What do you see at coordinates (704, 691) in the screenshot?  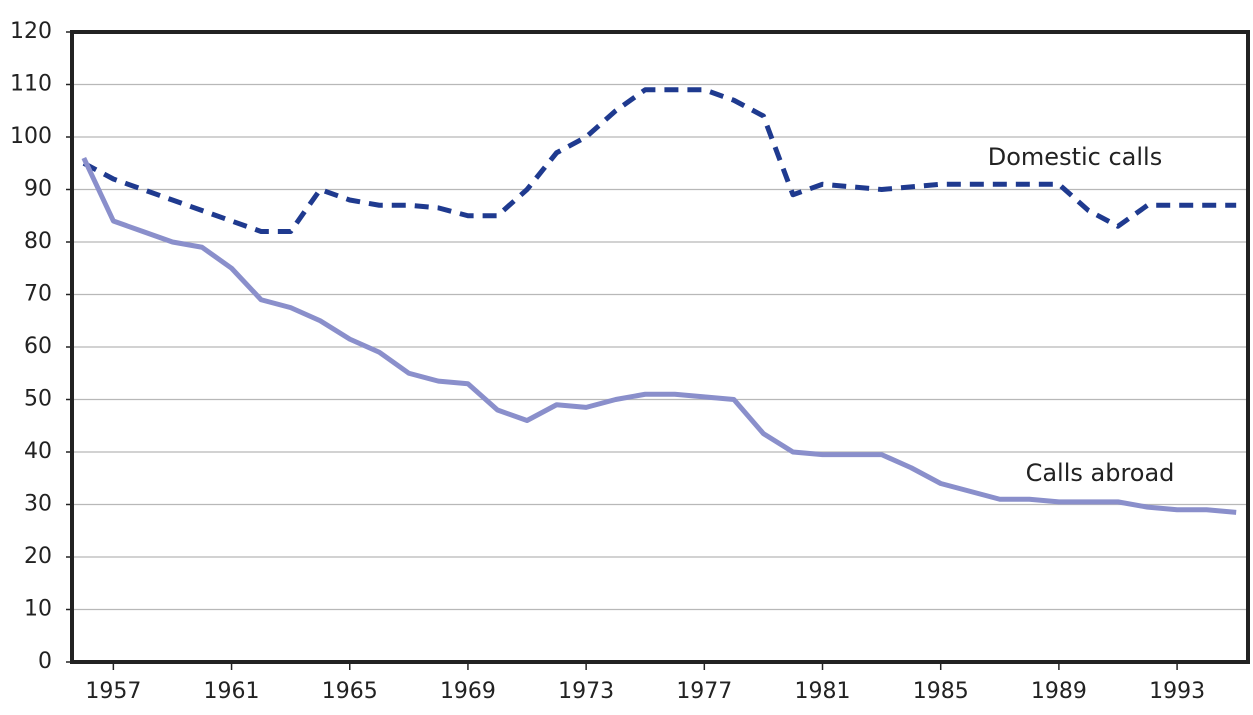 I see `x-tick-label: 1977` at bounding box center [704, 691].